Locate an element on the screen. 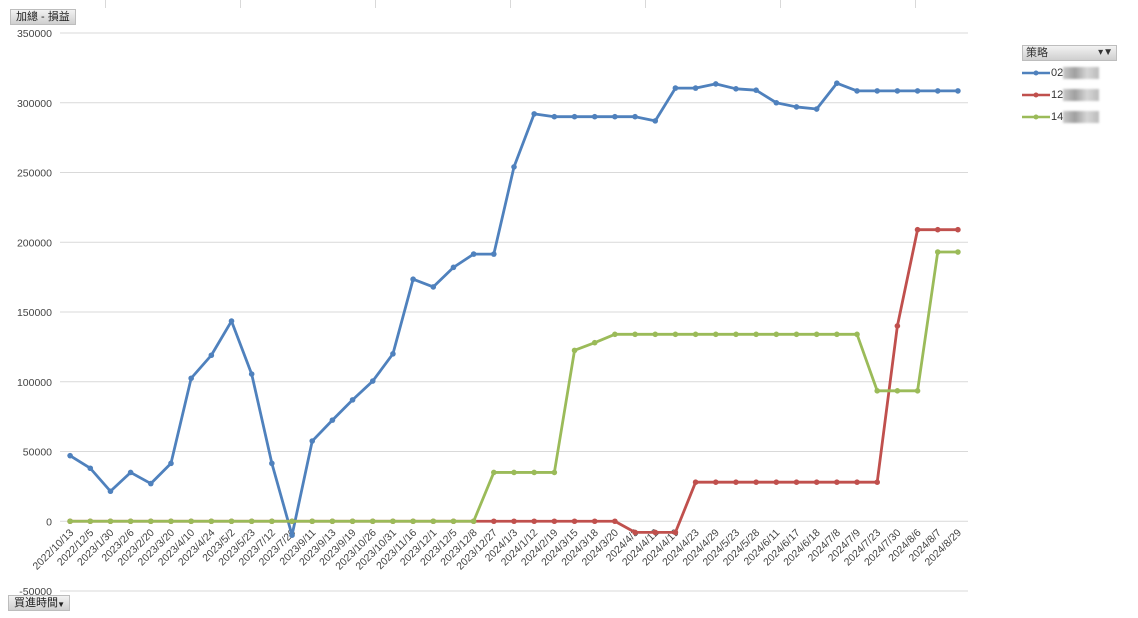 The height and width of the screenshot is (618, 1138). legend-label: 12 is located at coordinates (1057, 95).